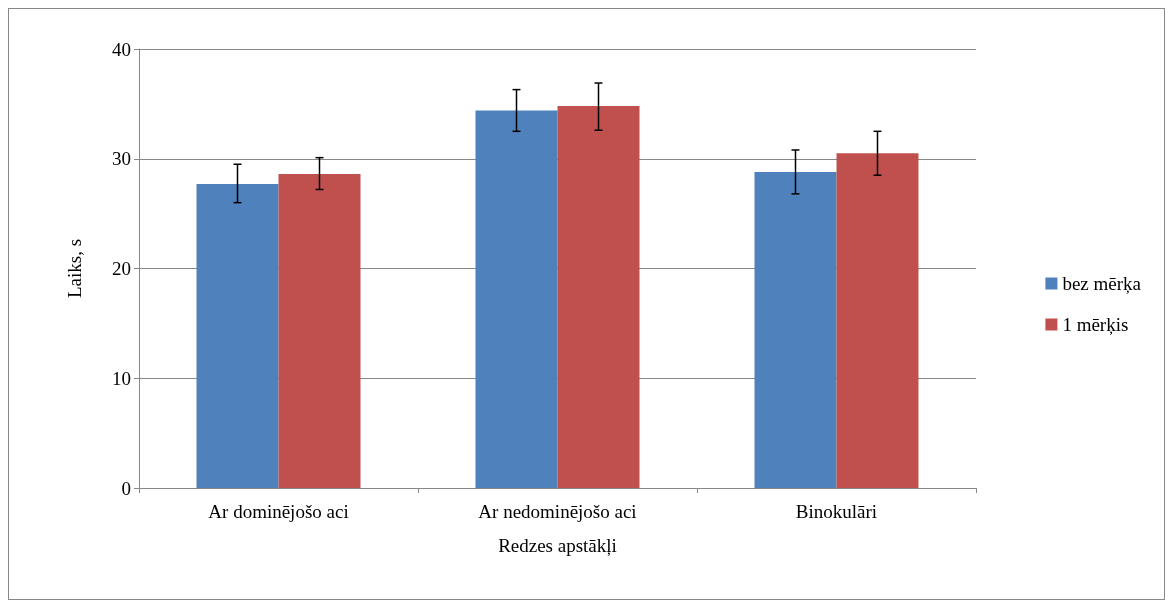  I want to click on x-tick-label: Ar dominējošo aci, so click(278, 511).